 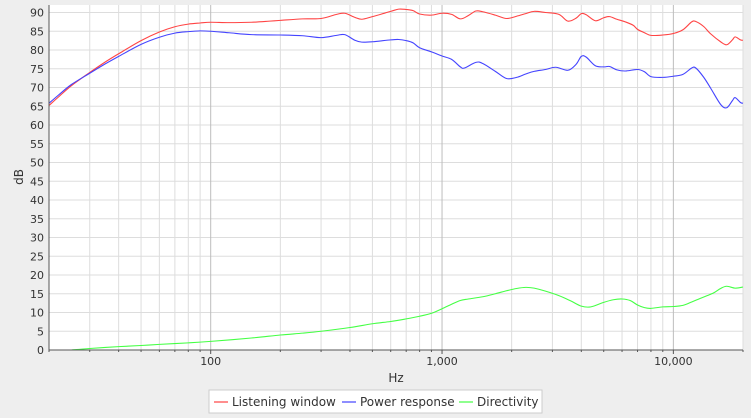 I want to click on y-tick-label: 55, so click(x=37, y=144).